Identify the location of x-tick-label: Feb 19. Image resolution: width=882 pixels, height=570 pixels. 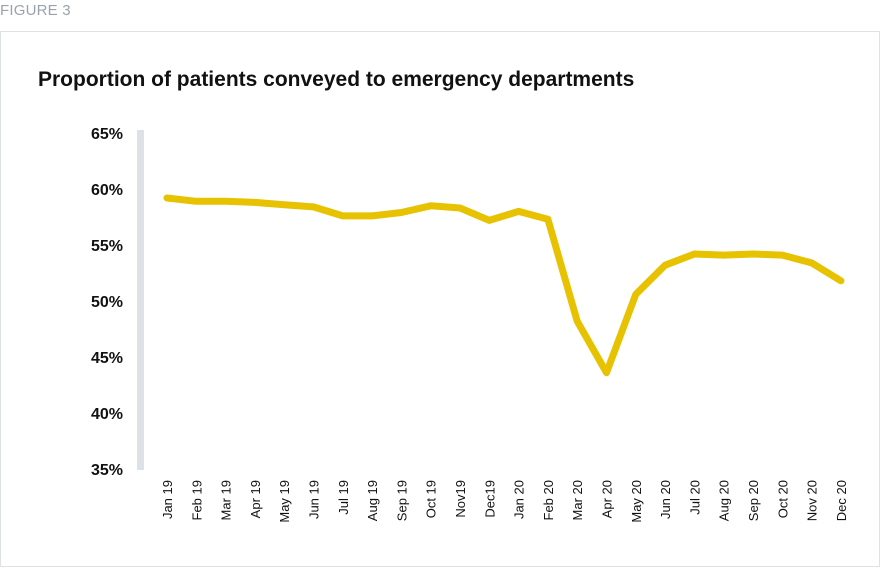
(196, 500).